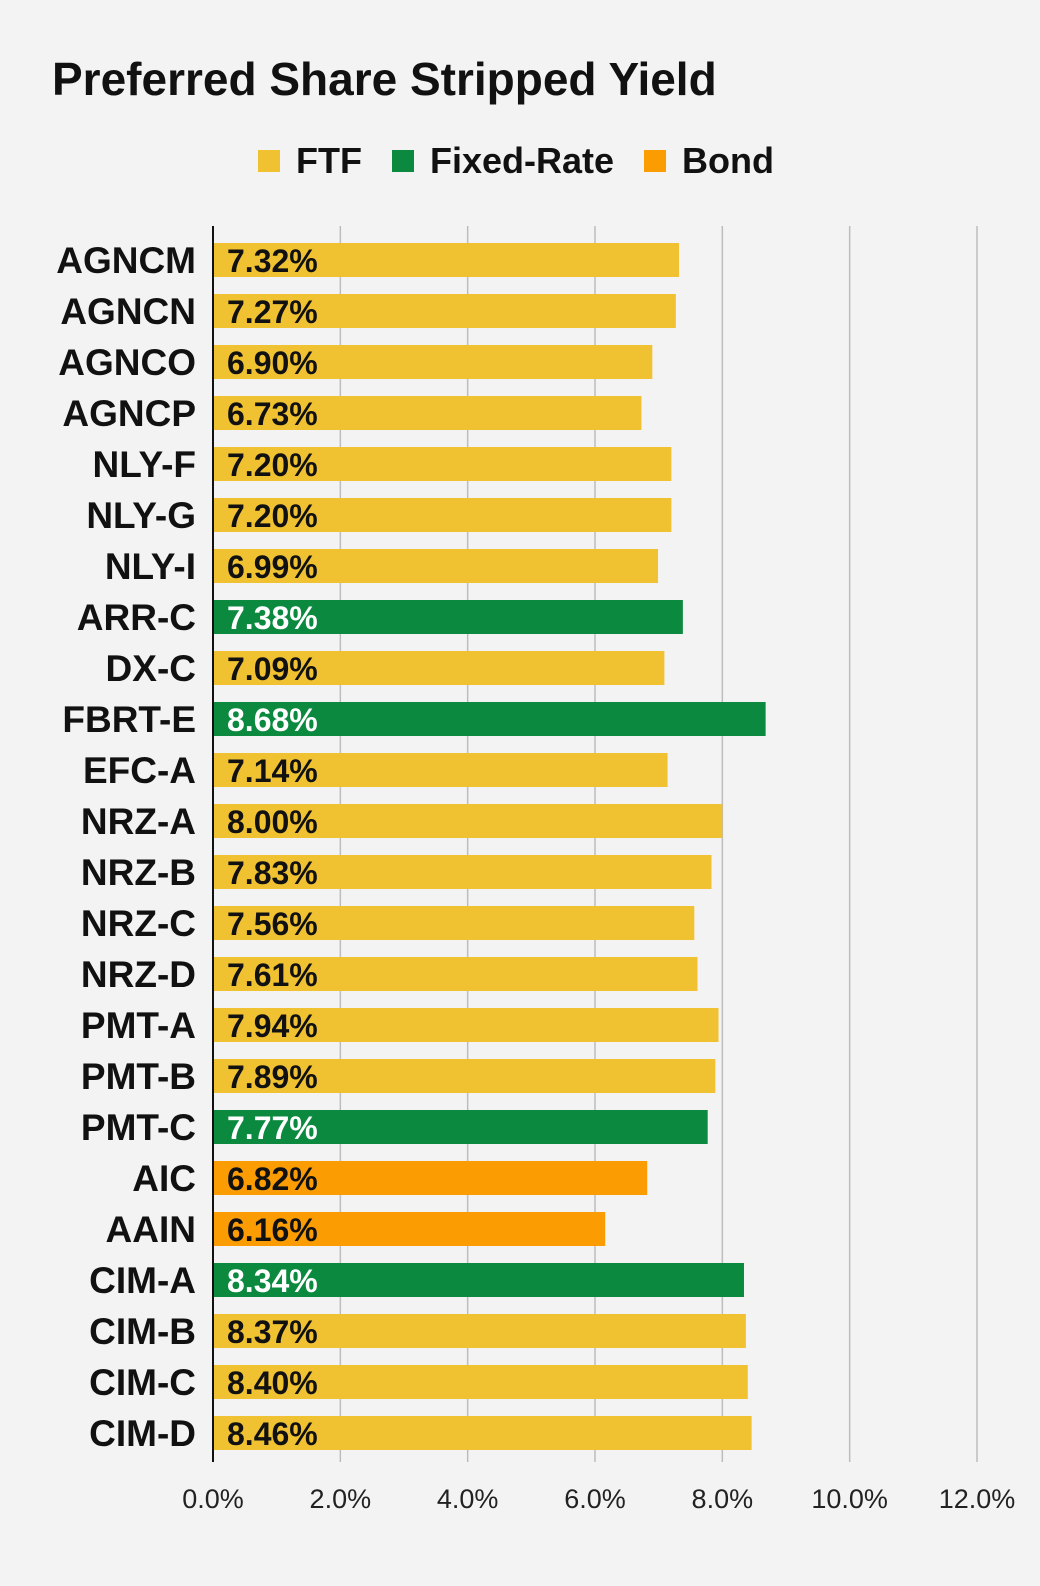 The height and width of the screenshot is (1586, 1040). What do you see at coordinates (138, 1025) in the screenshot?
I see `category-label: PMT-A` at bounding box center [138, 1025].